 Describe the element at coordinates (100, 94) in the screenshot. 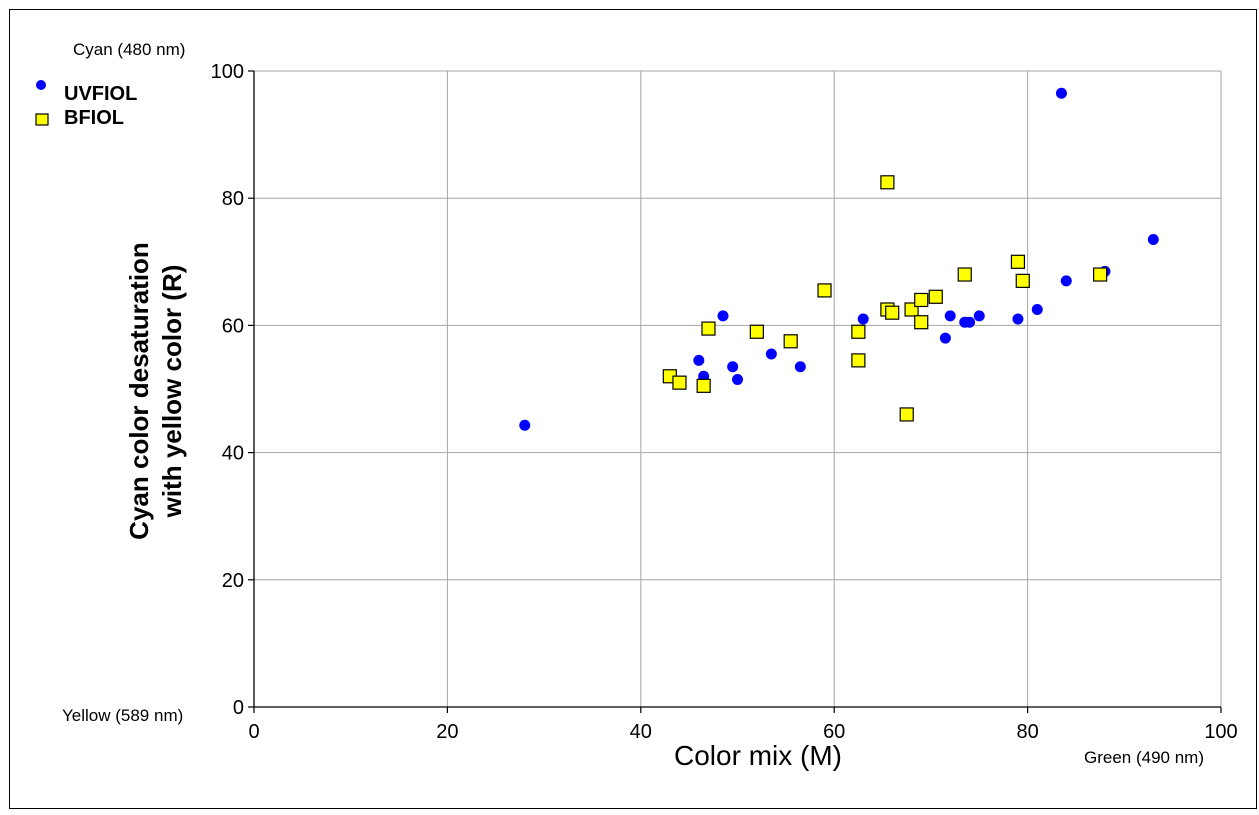

I see `legend-uvfiol-label: UVFIOL` at that location.